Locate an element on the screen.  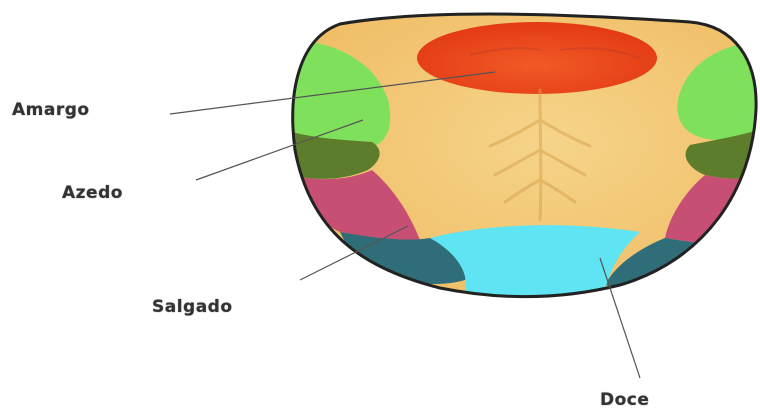
leader-line-bitter is located at coordinates (332, 93).